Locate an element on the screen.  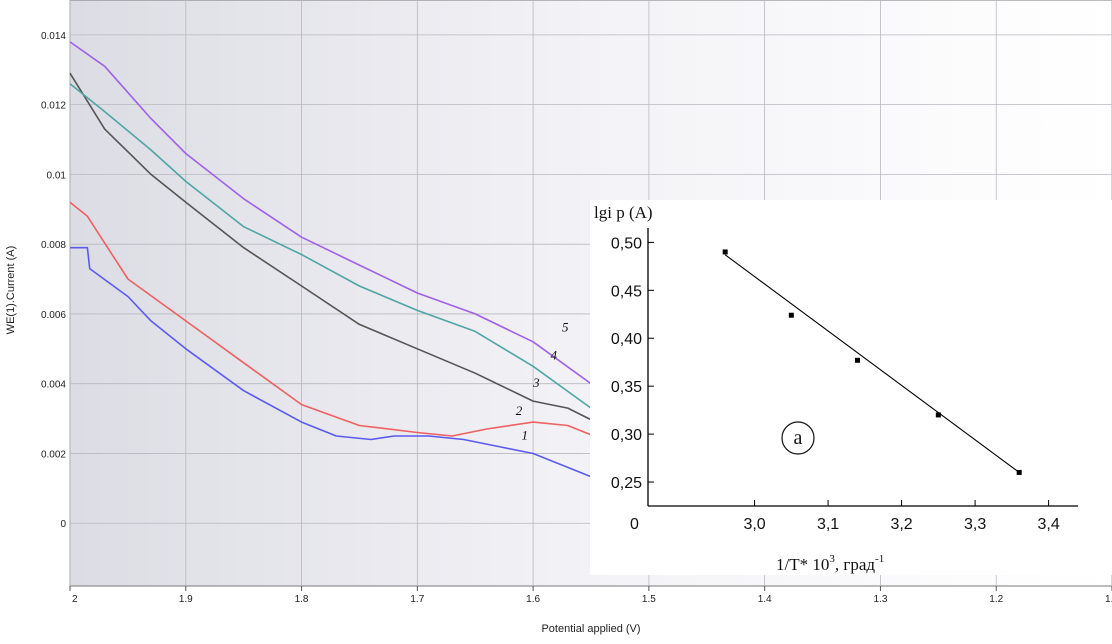
x-tick-label: 2 is located at coordinates (75, 599).